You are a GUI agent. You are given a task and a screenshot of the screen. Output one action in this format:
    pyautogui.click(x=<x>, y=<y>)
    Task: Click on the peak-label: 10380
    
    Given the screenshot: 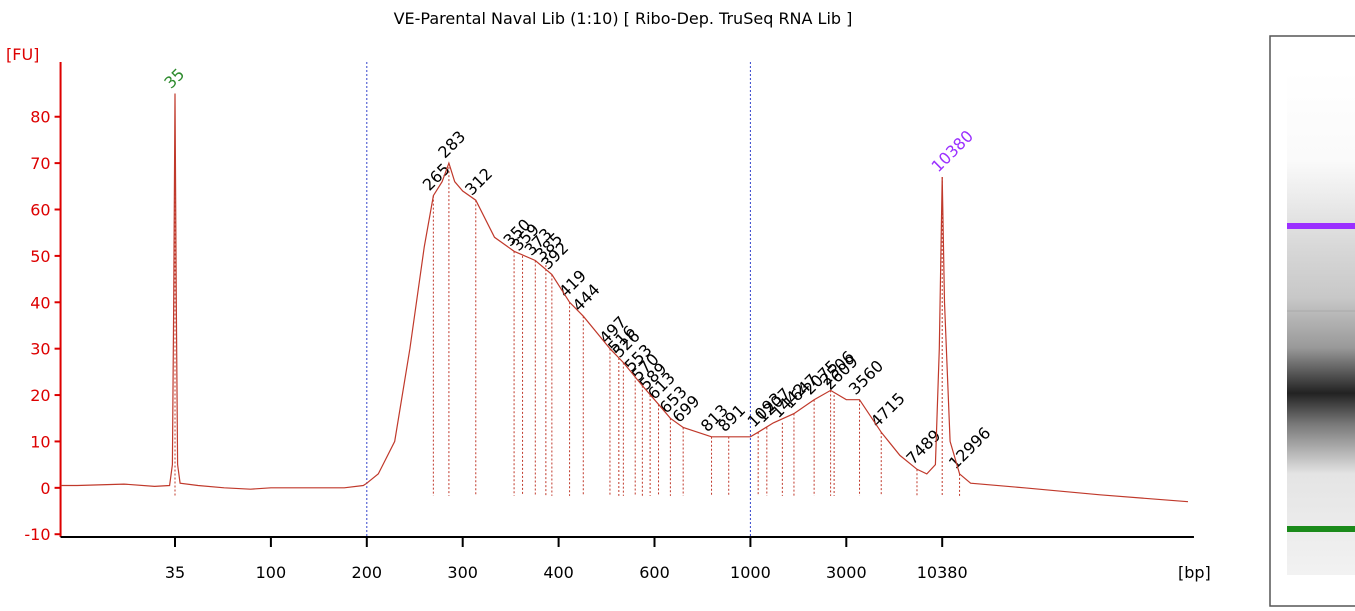 What is the action you would take?
    pyautogui.click(x=952, y=150)
    